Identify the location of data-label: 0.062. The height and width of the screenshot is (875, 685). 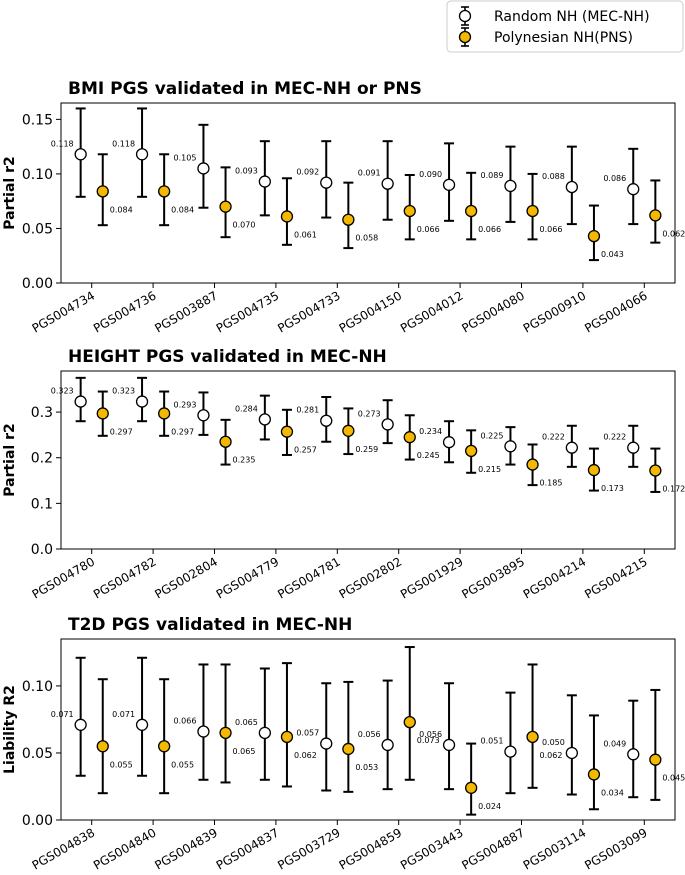
(551, 755).